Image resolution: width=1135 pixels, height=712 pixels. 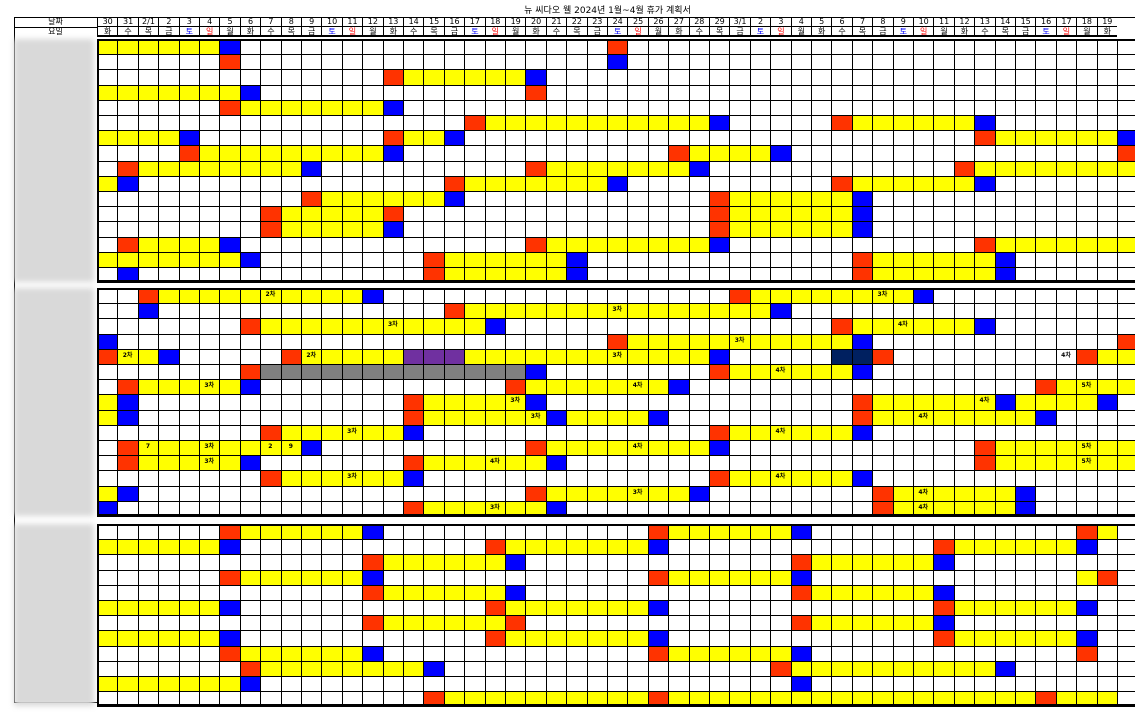 What do you see at coordinates (637, 22) in the screenshot?
I see `date-header: 25` at bounding box center [637, 22].